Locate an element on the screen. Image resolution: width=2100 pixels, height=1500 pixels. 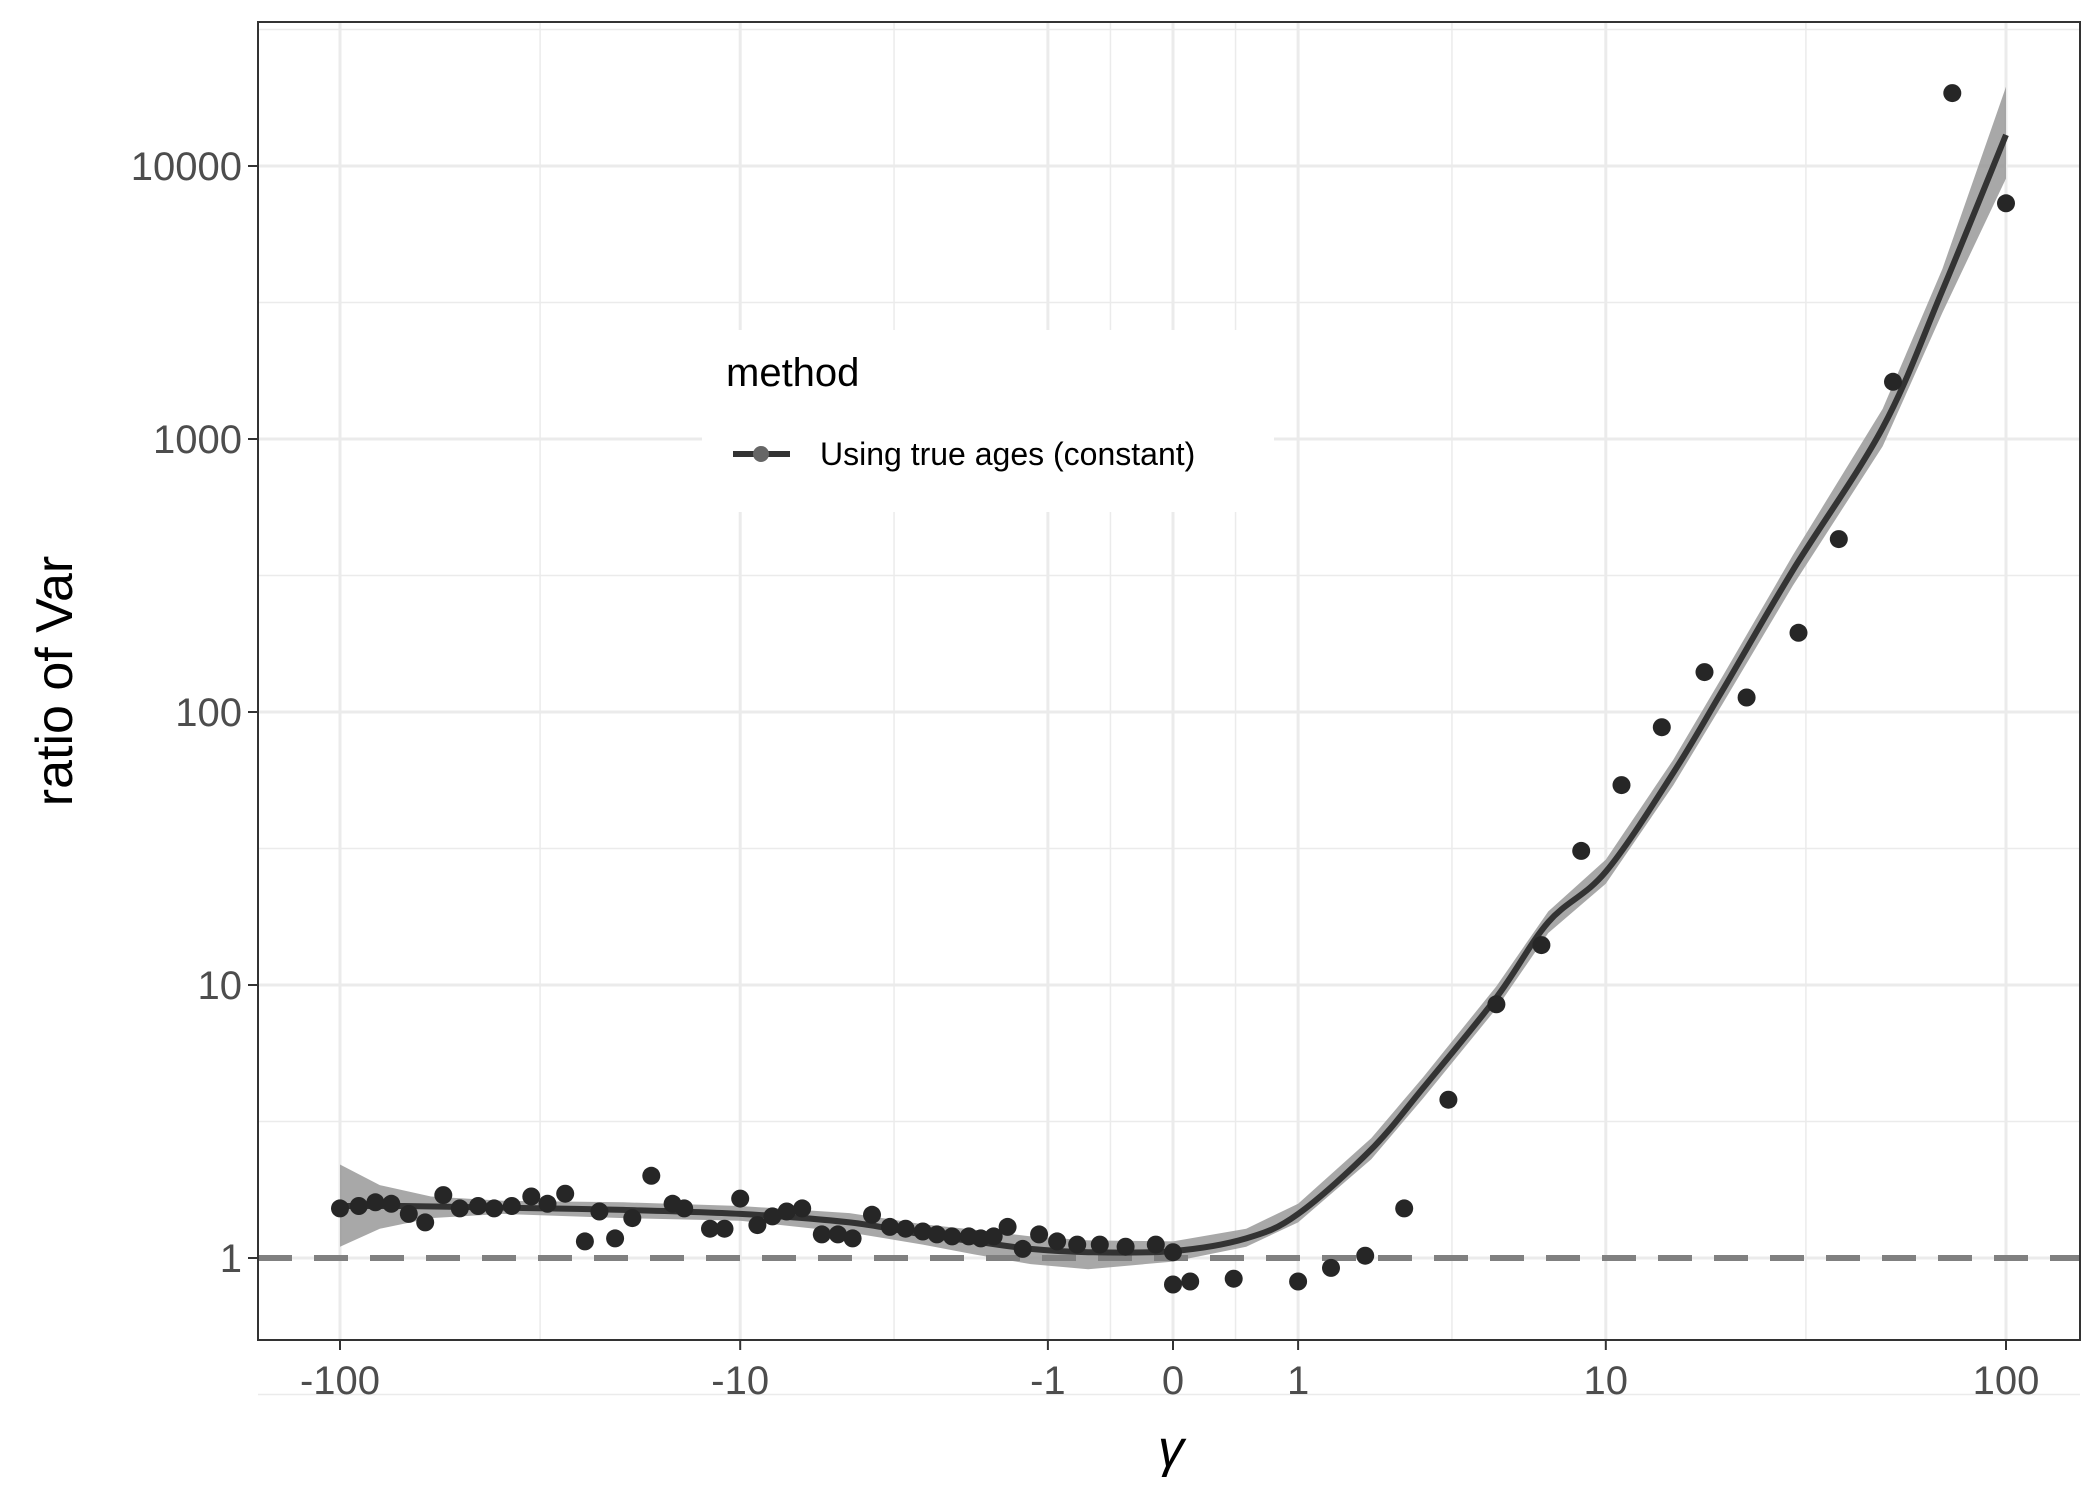
y-tick-label: 1000 is located at coordinates (197, 440).